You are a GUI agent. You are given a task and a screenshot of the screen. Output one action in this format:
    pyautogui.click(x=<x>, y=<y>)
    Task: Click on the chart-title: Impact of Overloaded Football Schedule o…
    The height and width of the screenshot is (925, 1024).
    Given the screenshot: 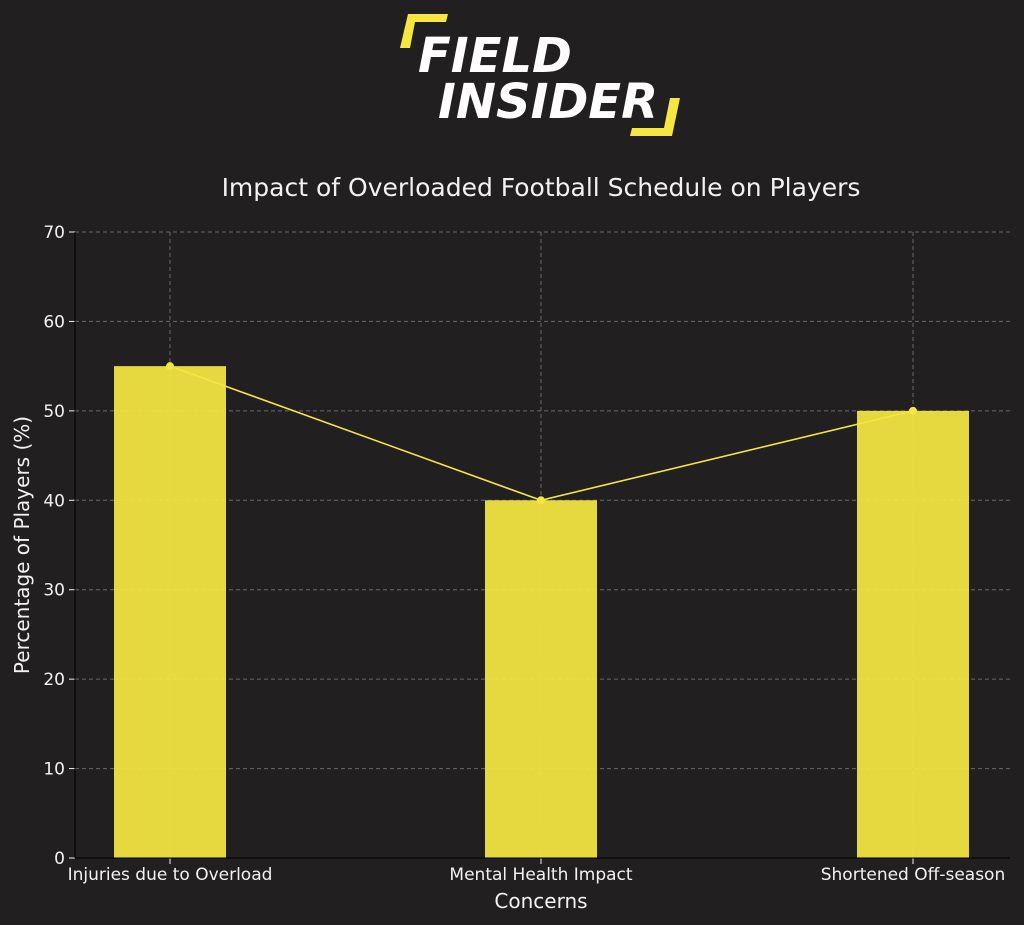 What is the action you would take?
    pyautogui.click(x=541, y=187)
    